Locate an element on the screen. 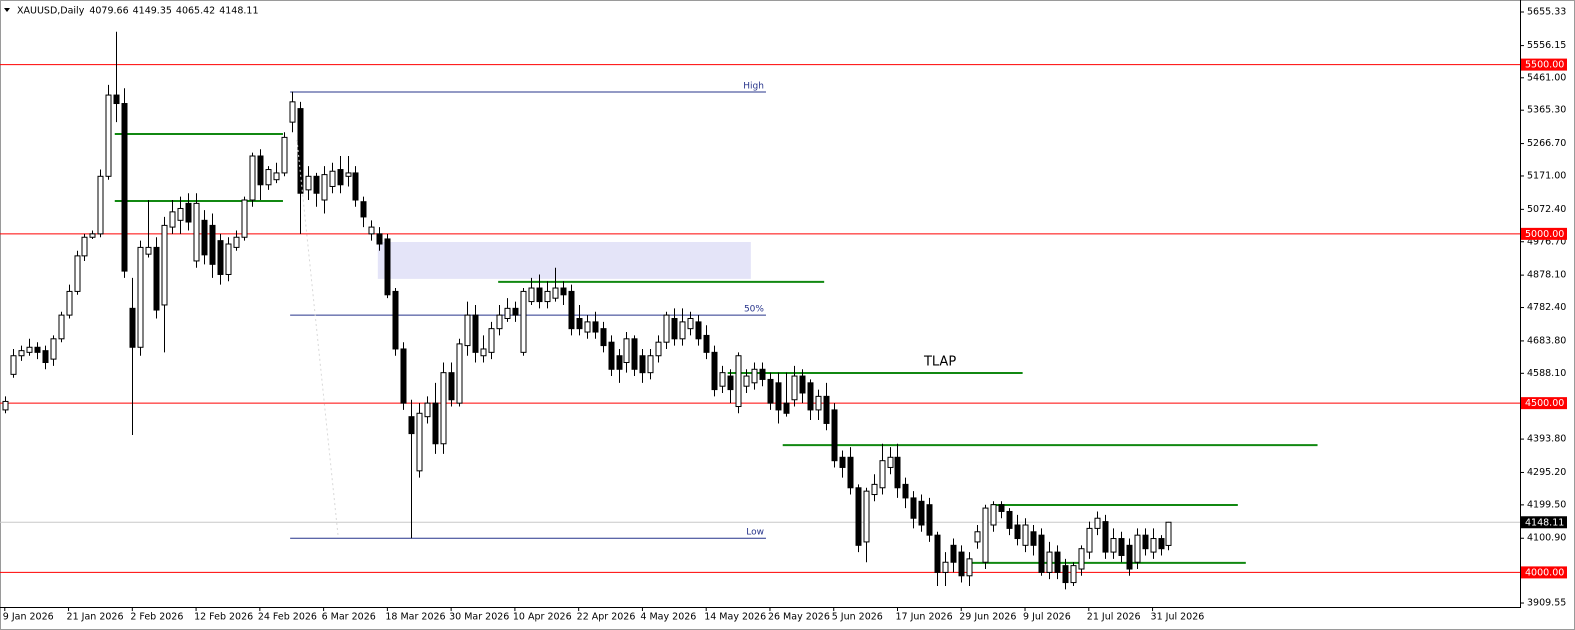 Image resolution: width=1575 pixels, height=630 pixels. level-tag-label: 5000.00 is located at coordinates (1544, 234).